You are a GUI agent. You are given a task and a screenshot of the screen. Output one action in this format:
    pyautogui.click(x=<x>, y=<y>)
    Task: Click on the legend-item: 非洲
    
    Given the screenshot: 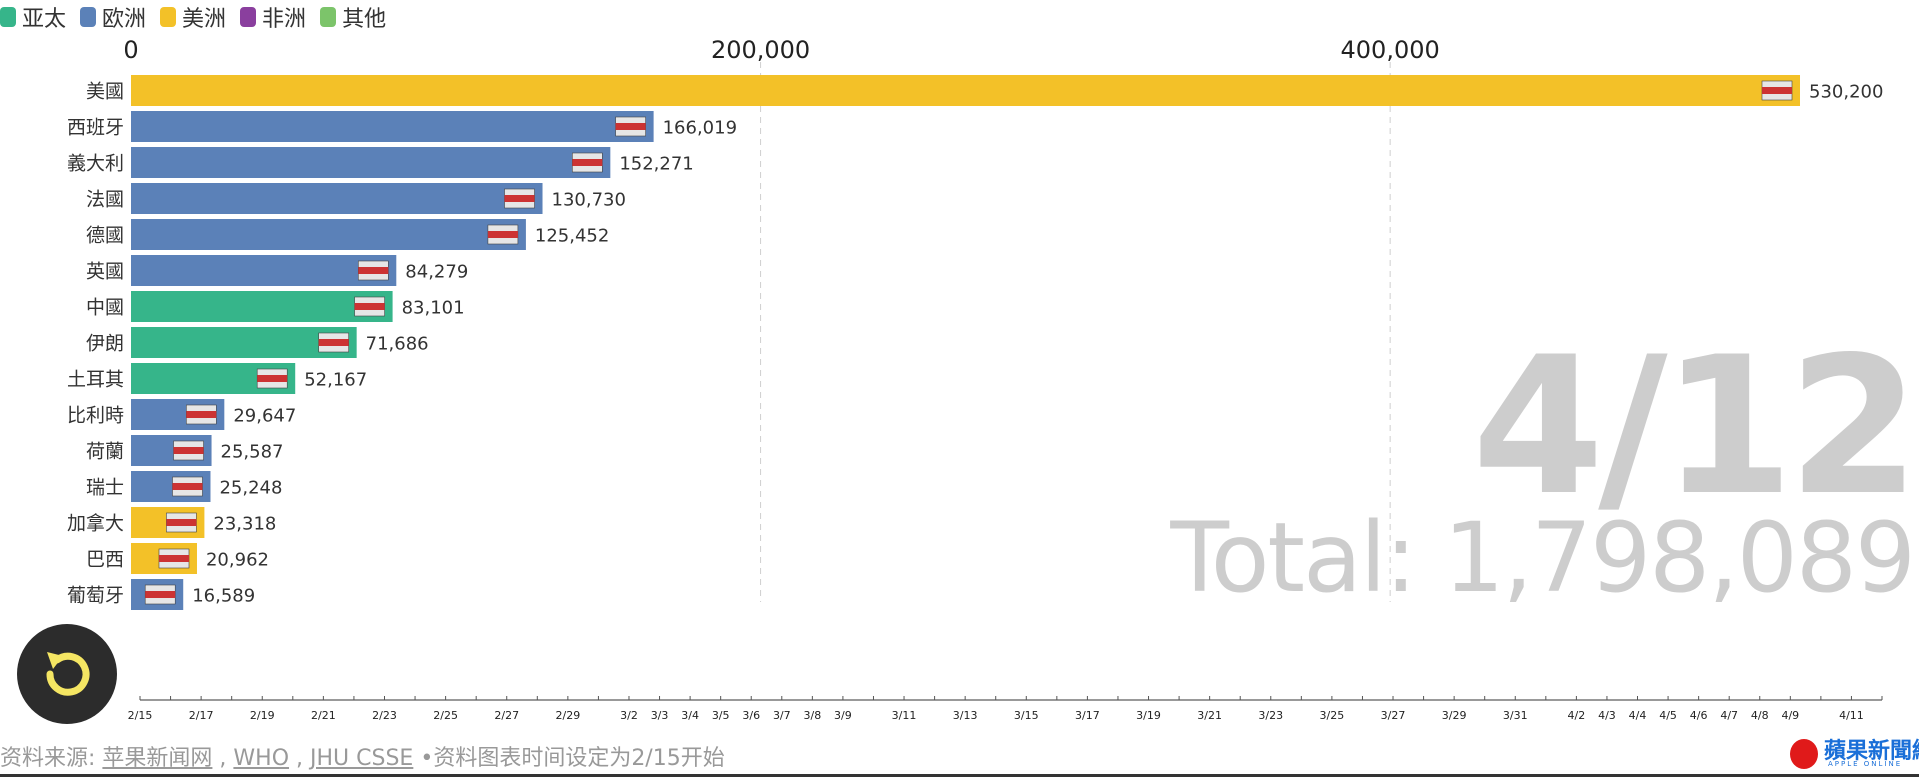 What is the action you would take?
    pyautogui.click(x=273, y=17)
    